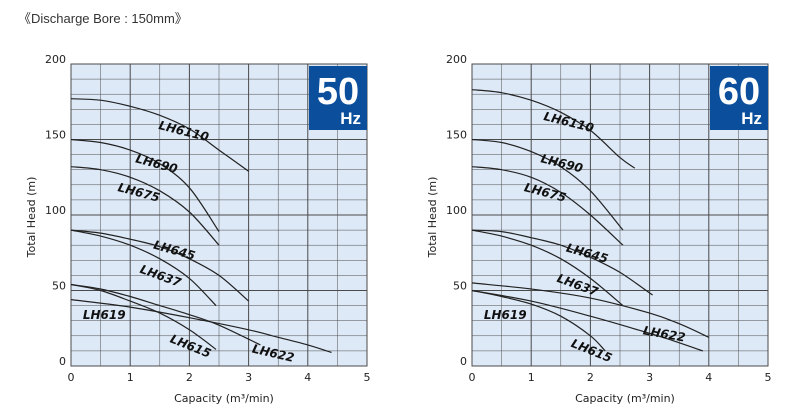 This screenshot has width=805, height=418. What do you see at coordinates (62, 361) in the screenshot?
I see `chart-0-y-tick-label: 0` at bounding box center [62, 361].